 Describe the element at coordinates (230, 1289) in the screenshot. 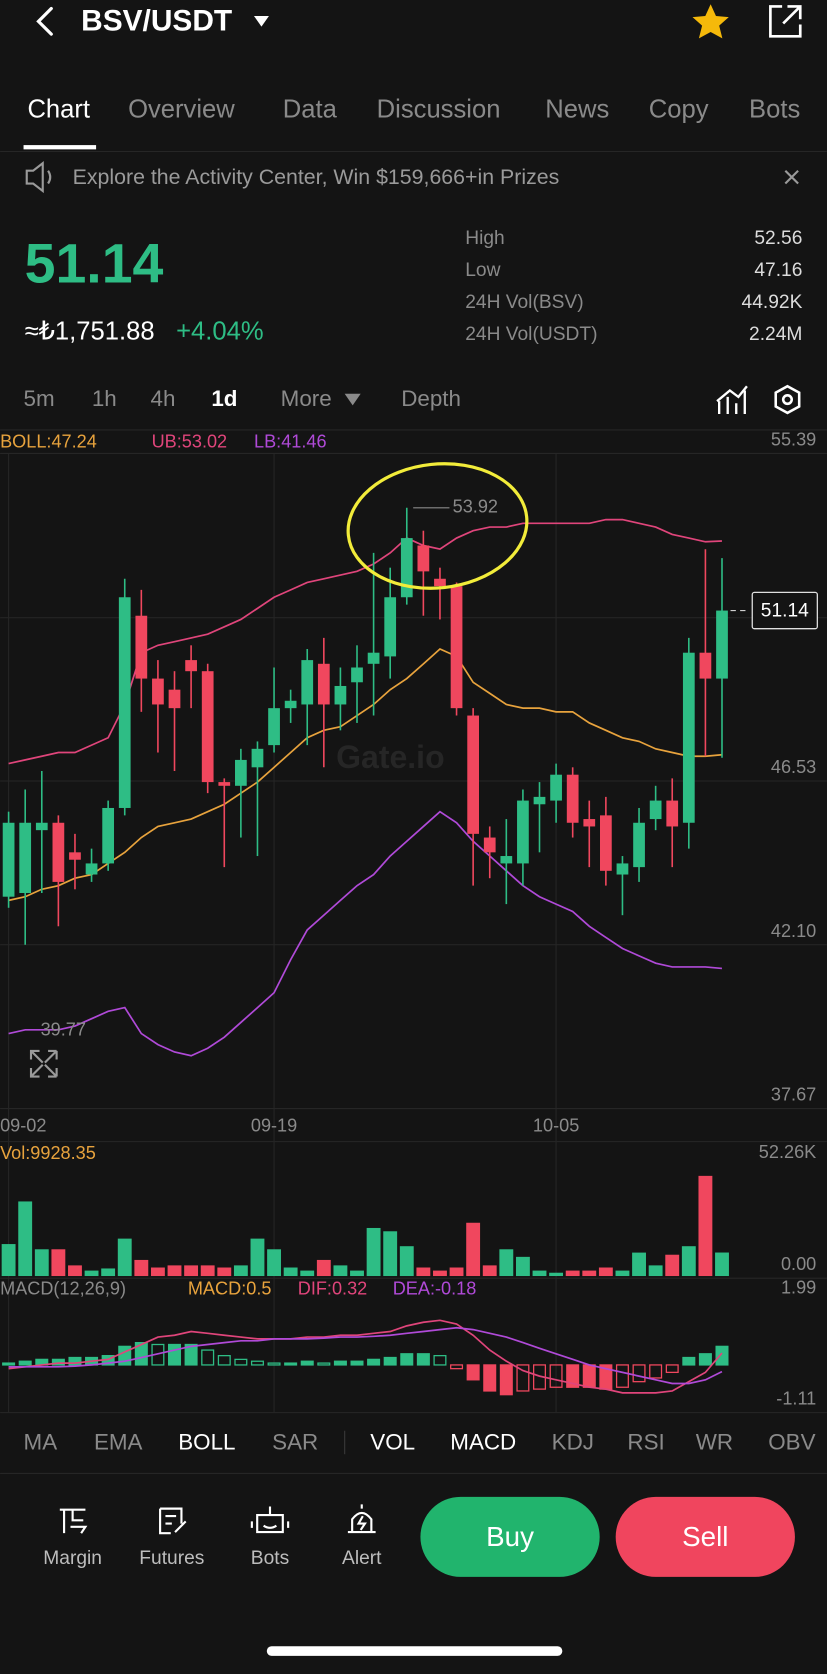

I see `legend-label: MACD:0.5` at that location.